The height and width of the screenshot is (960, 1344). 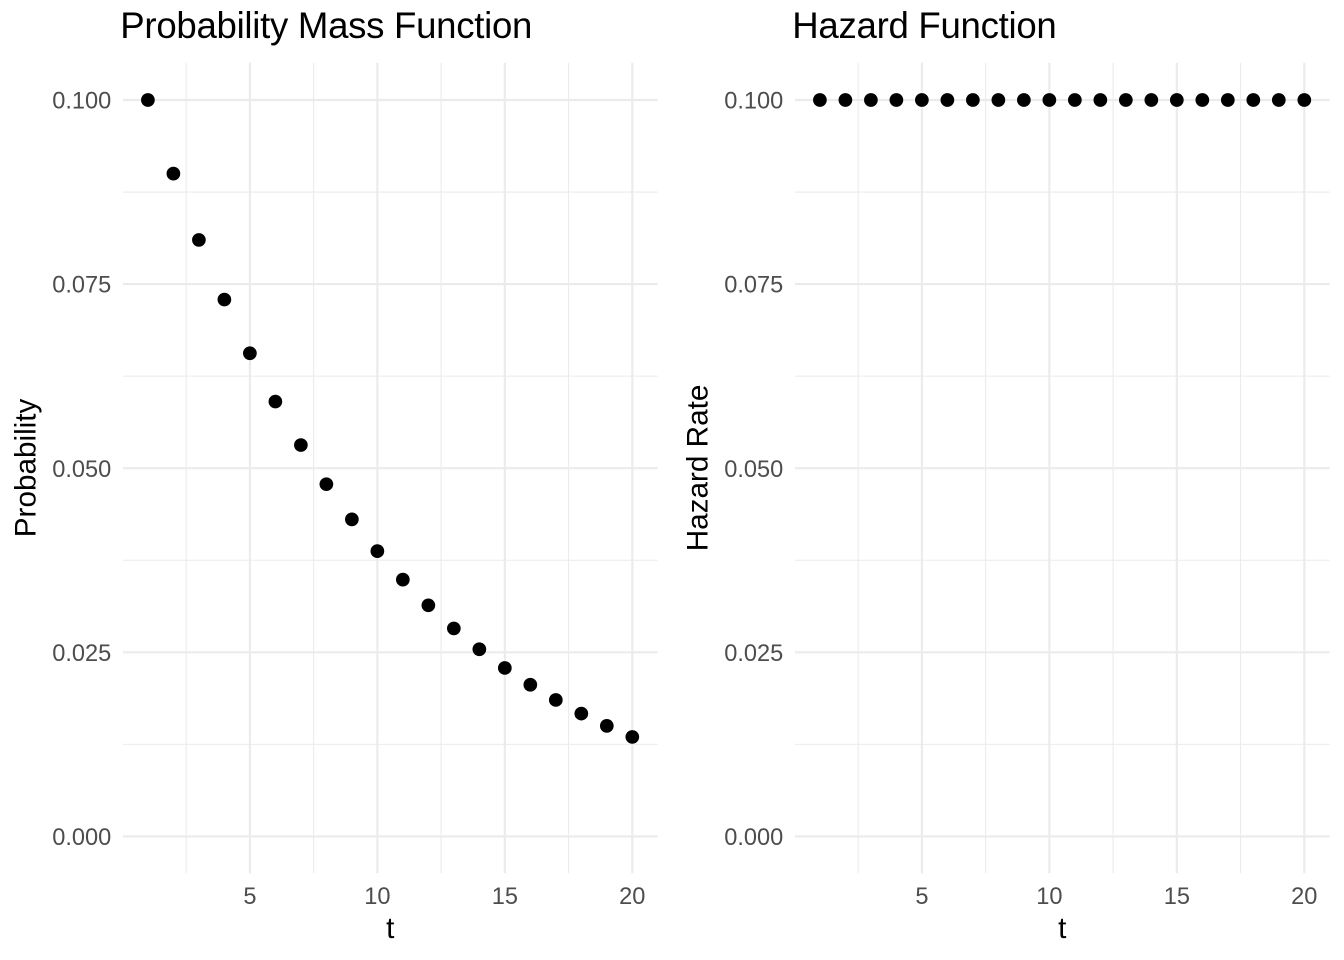 What do you see at coordinates (26, 467) in the screenshot?
I see `svg-text: Probability` at bounding box center [26, 467].